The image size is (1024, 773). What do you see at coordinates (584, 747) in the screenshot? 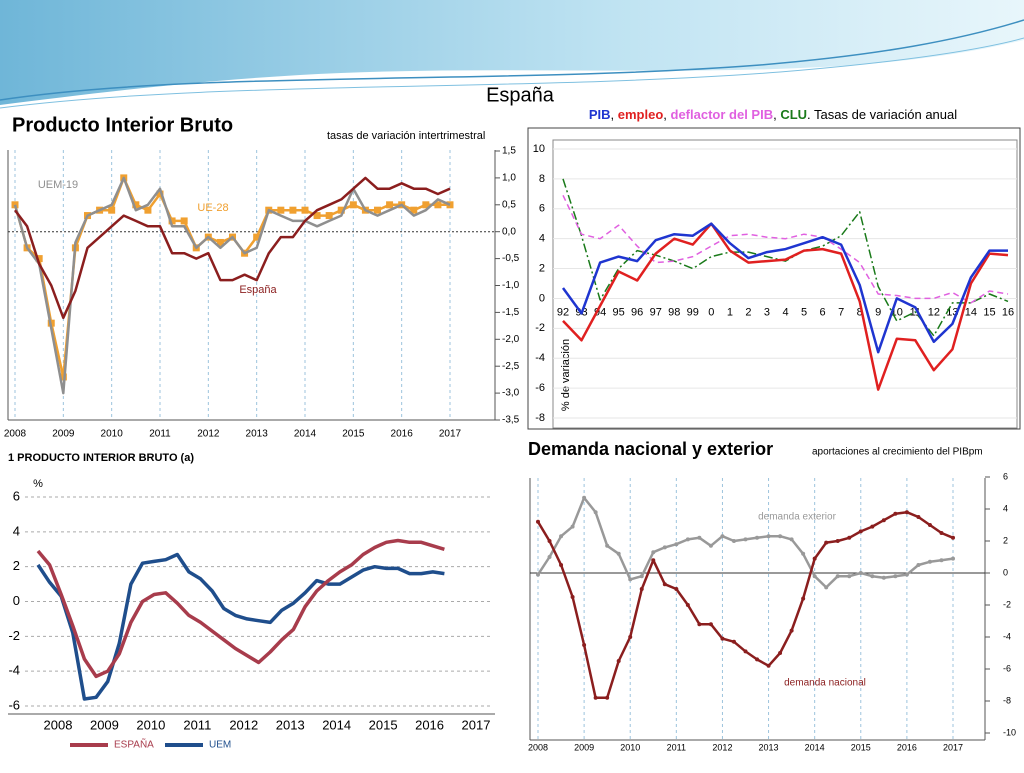
I see `x-tick-label: 2009` at bounding box center [584, 747].